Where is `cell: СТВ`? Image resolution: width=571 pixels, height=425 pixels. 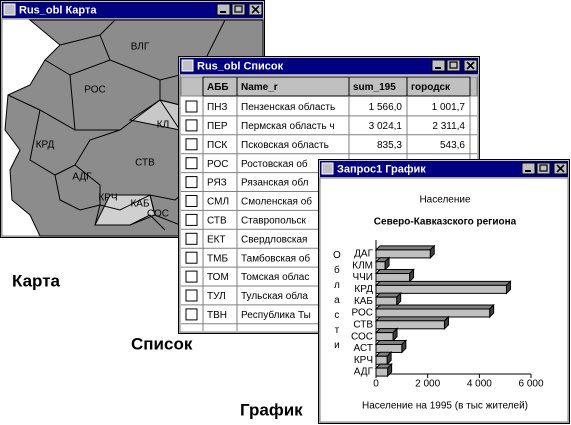 cell: СТВ is located at coordinates (217, 220).